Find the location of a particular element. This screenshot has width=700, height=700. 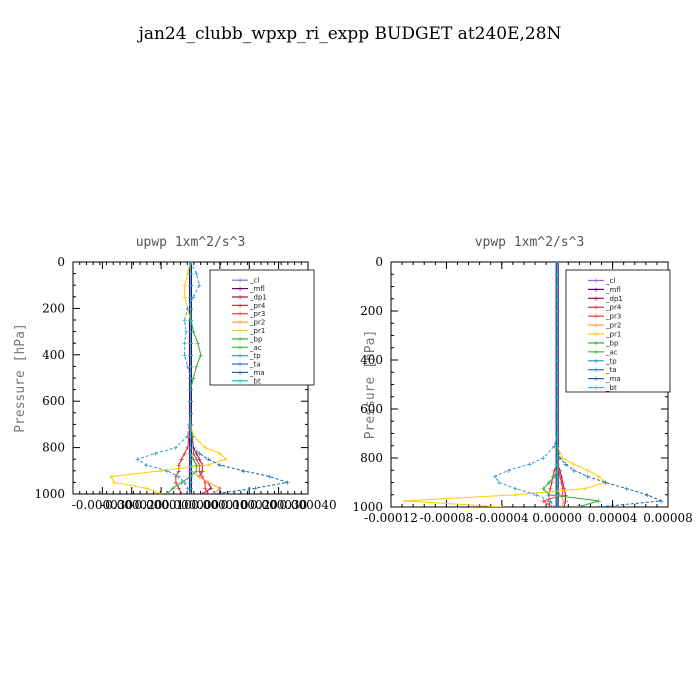

x-tick-label: -0.000020 is located at coordinates (131, 505).